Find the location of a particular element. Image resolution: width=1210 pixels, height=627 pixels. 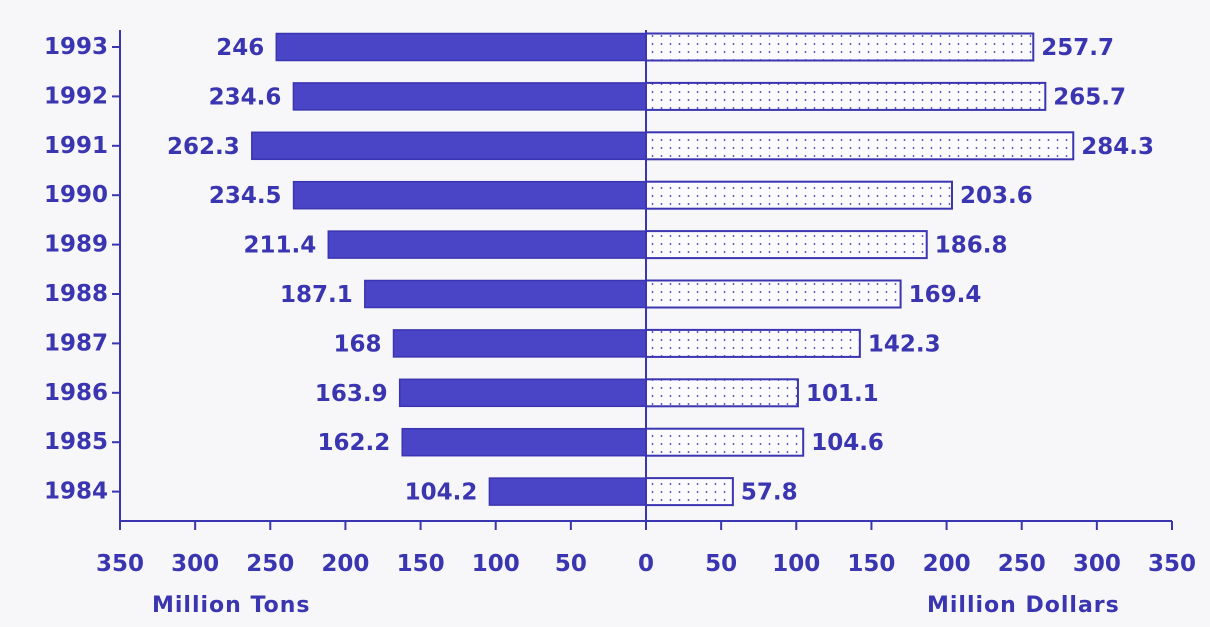

bar-left-label: 246 is located at coordinates (240, 48).